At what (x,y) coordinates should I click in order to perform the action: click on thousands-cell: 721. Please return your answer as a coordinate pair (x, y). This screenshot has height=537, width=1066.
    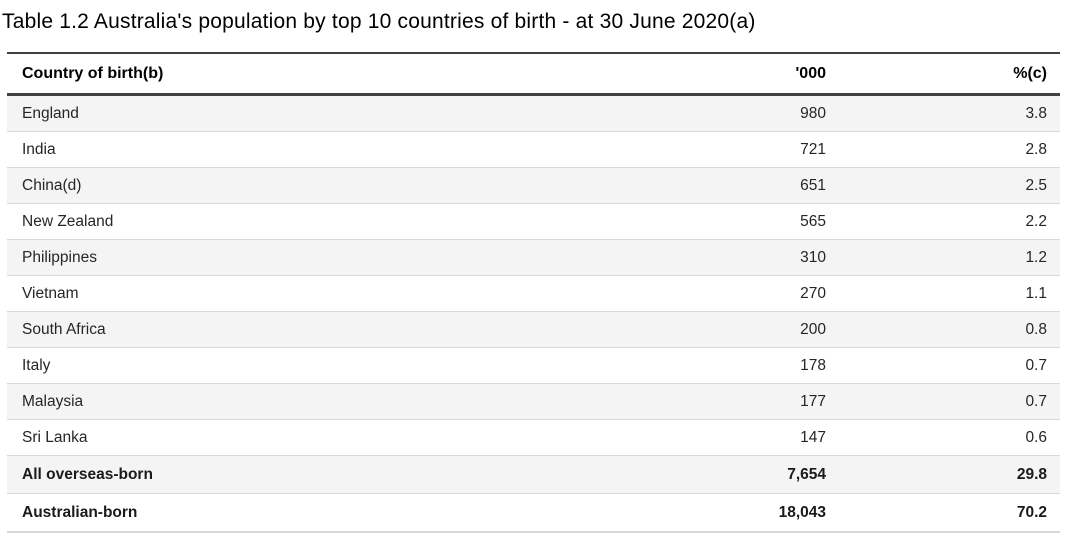
    Looking at the image, I should click on (686, 149).